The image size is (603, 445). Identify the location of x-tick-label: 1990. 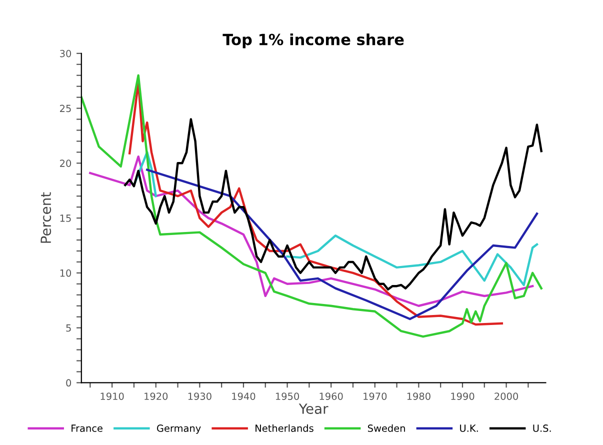
(462, 396).